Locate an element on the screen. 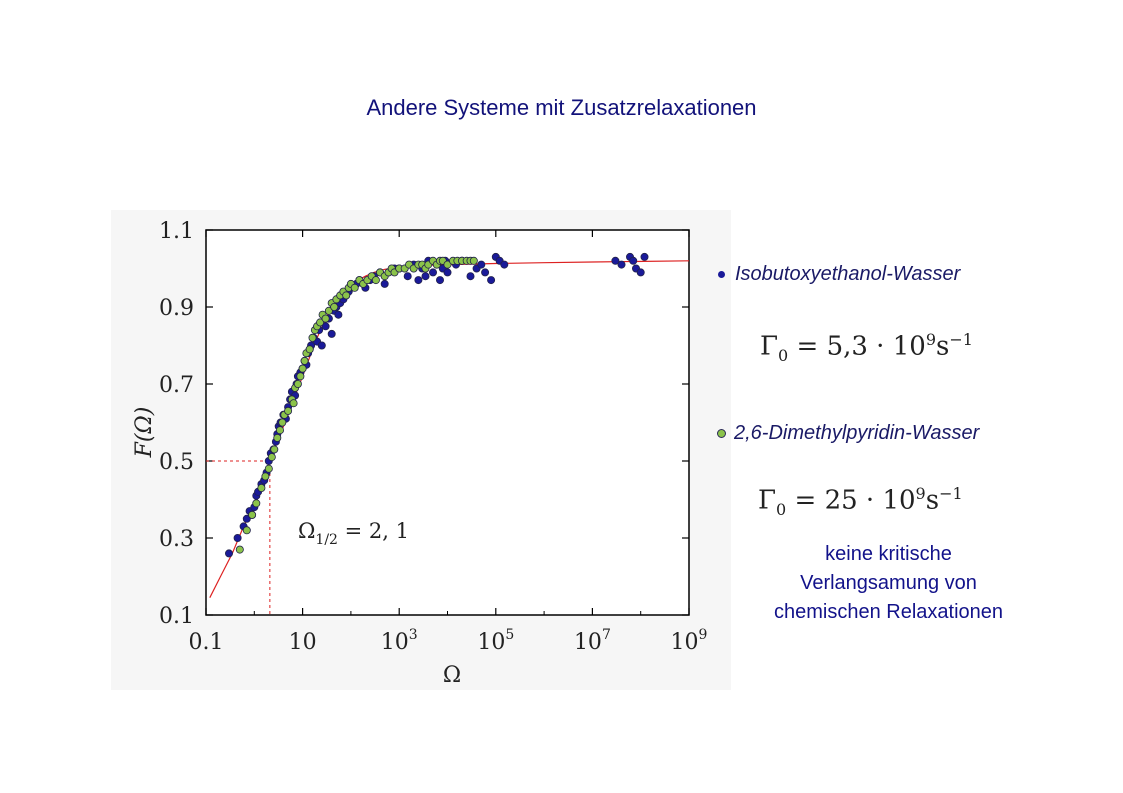 This screenshot has width=1123, height=793. x-tick-label-4: 10⁷ is located at coordinates (592, 641).